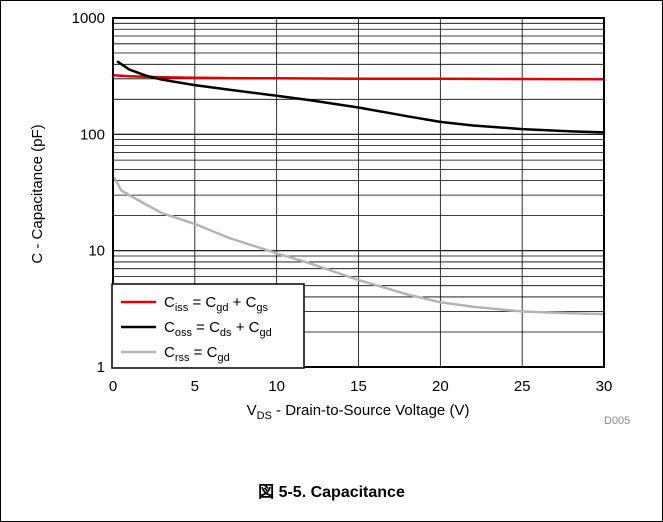  Describe the element at coordinates (101, 367) in the screenshot. I see `y-tick-label: 1` at that location.